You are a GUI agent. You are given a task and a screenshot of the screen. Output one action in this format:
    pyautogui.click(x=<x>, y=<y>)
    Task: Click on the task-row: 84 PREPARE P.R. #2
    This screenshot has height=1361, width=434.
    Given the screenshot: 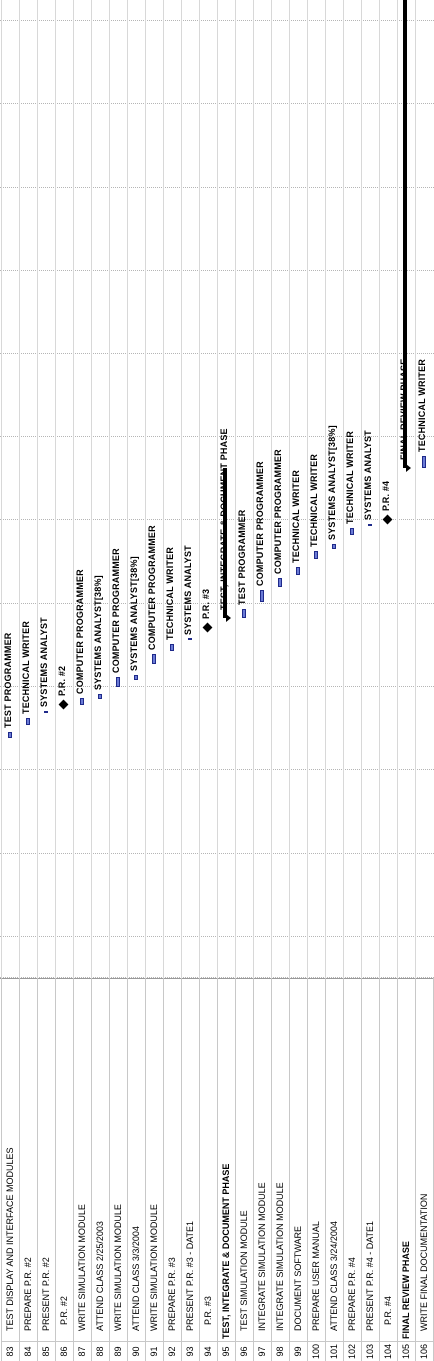 What is the action you would take?
    pyautogui.click(x=28, y=1169)
    